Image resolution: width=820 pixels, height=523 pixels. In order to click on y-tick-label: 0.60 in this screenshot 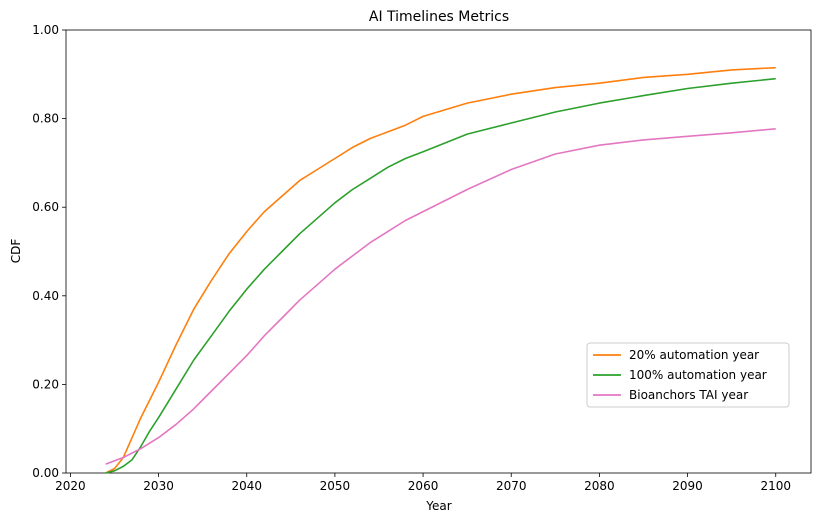, I will do `click(45, 207)`.